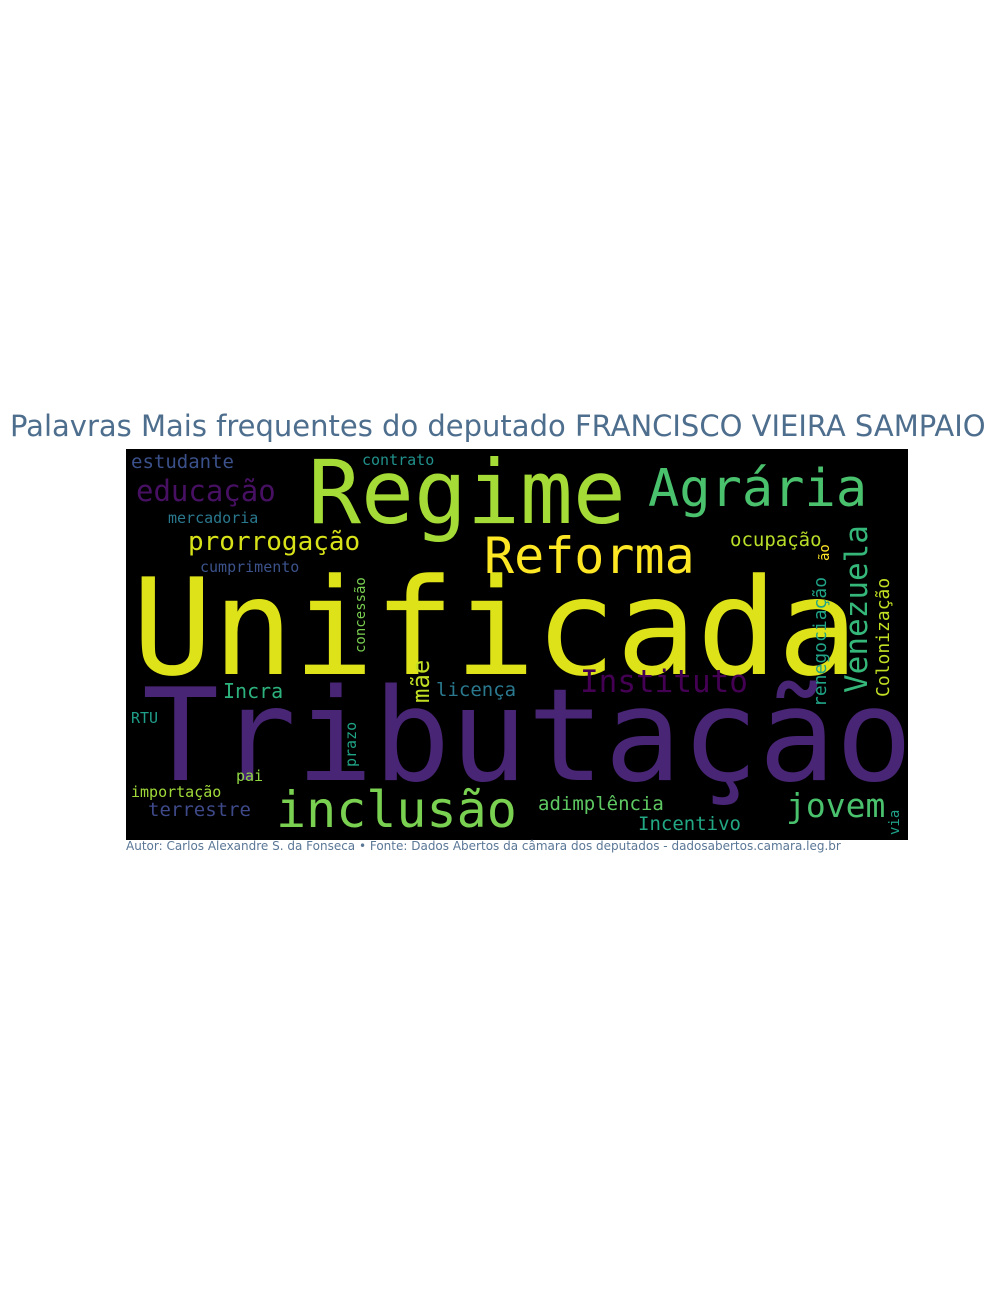  Describe the element at coordinates (250, 567) in the screenshot. I see `word-cumprimento: cumprimento` at that location.